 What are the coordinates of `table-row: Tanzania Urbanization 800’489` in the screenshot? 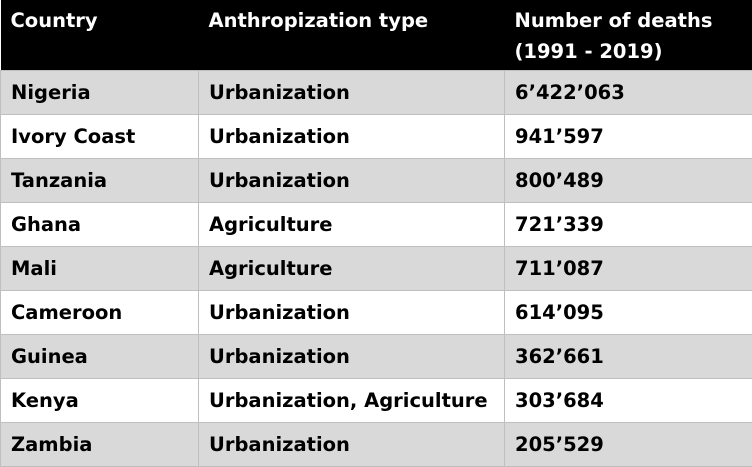 It's located at (376, 180).